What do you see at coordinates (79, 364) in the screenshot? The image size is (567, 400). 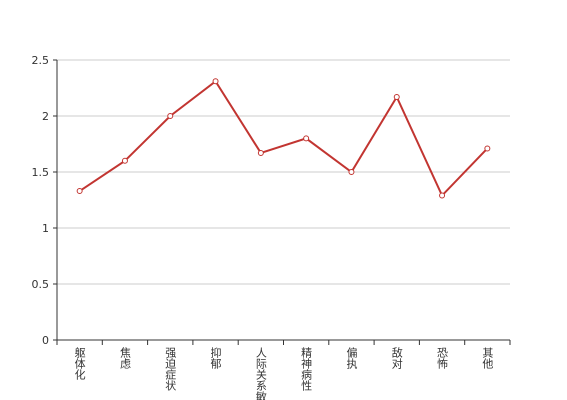 I see `x-tick-label: 躯体化` at bounding box center [79, 364].